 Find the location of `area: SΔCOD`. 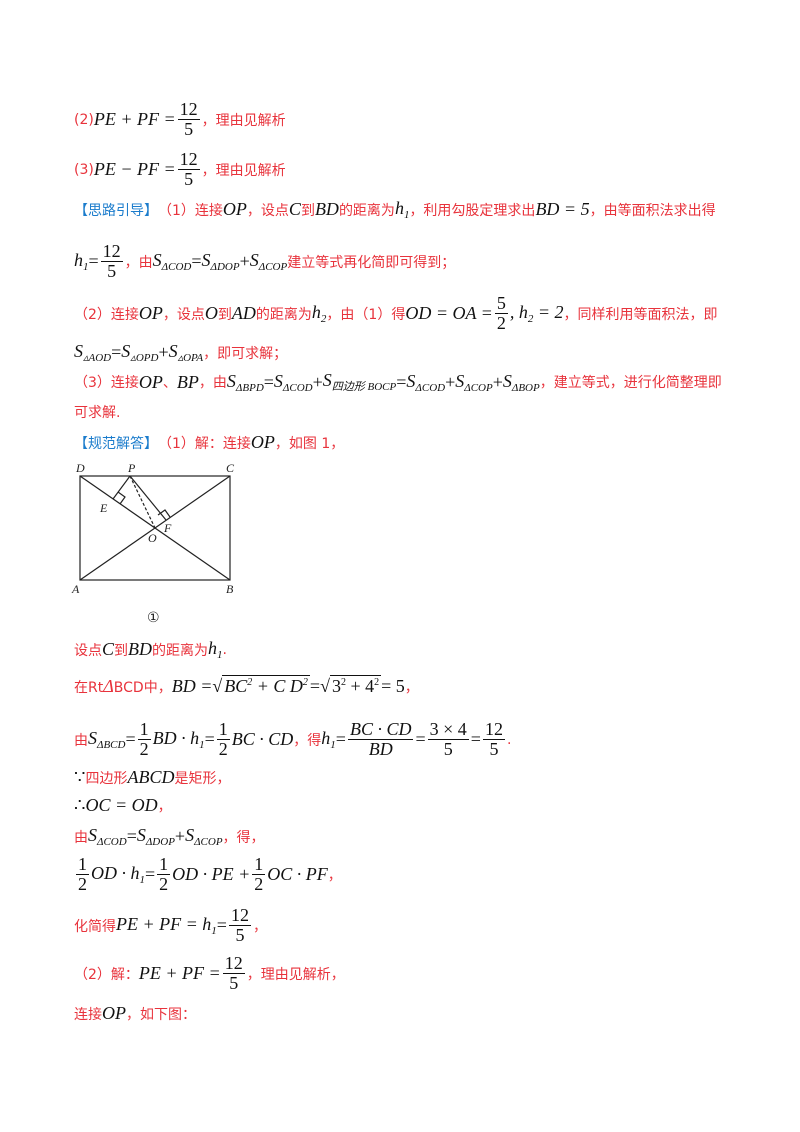

area: SΔCOD is located at coordinates (293, 382).